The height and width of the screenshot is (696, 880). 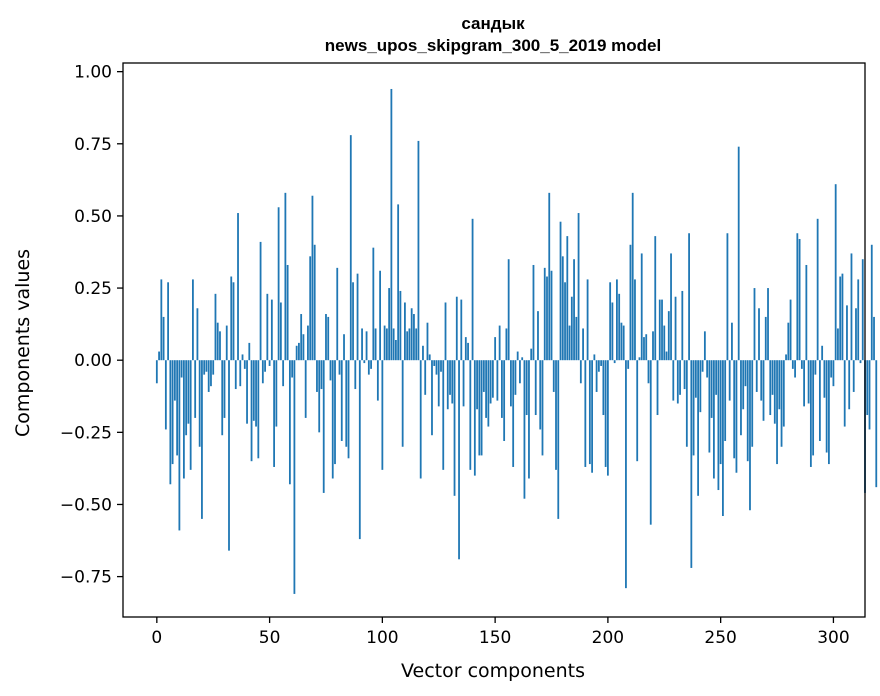 What do you see at coordinates (495, 638) in the screenshot?
I see `x-tick-label: 150` at bounding box center [495, 638].